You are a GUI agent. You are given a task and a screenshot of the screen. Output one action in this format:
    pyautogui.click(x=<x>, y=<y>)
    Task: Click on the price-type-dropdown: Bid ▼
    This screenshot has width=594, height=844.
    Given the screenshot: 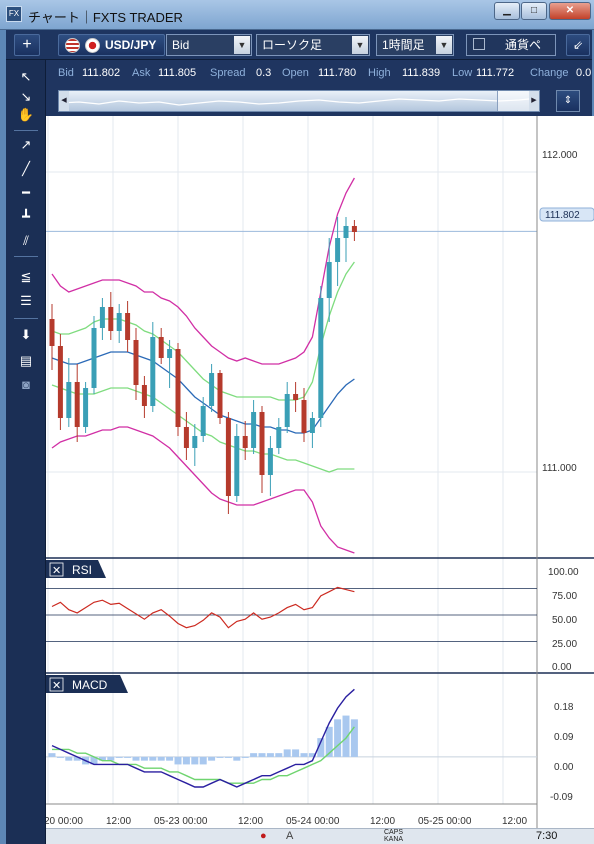 What is the action you would take?
    pyautogui.click(x=209, y=45)
    